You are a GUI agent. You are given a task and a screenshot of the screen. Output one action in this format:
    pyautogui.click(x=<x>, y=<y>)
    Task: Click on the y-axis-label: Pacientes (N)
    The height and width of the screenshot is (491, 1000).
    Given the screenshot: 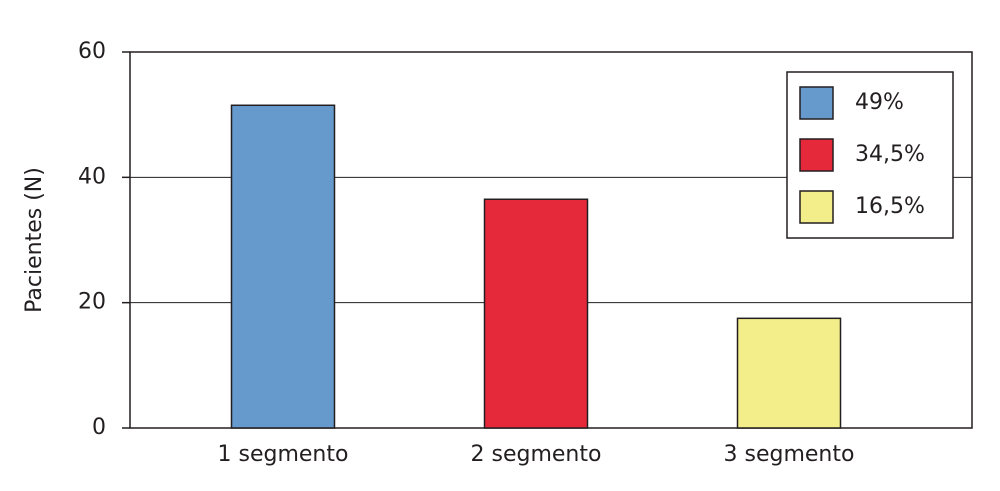 What is the action you would take?
    pyautogui.click(x=34, y=240)
    